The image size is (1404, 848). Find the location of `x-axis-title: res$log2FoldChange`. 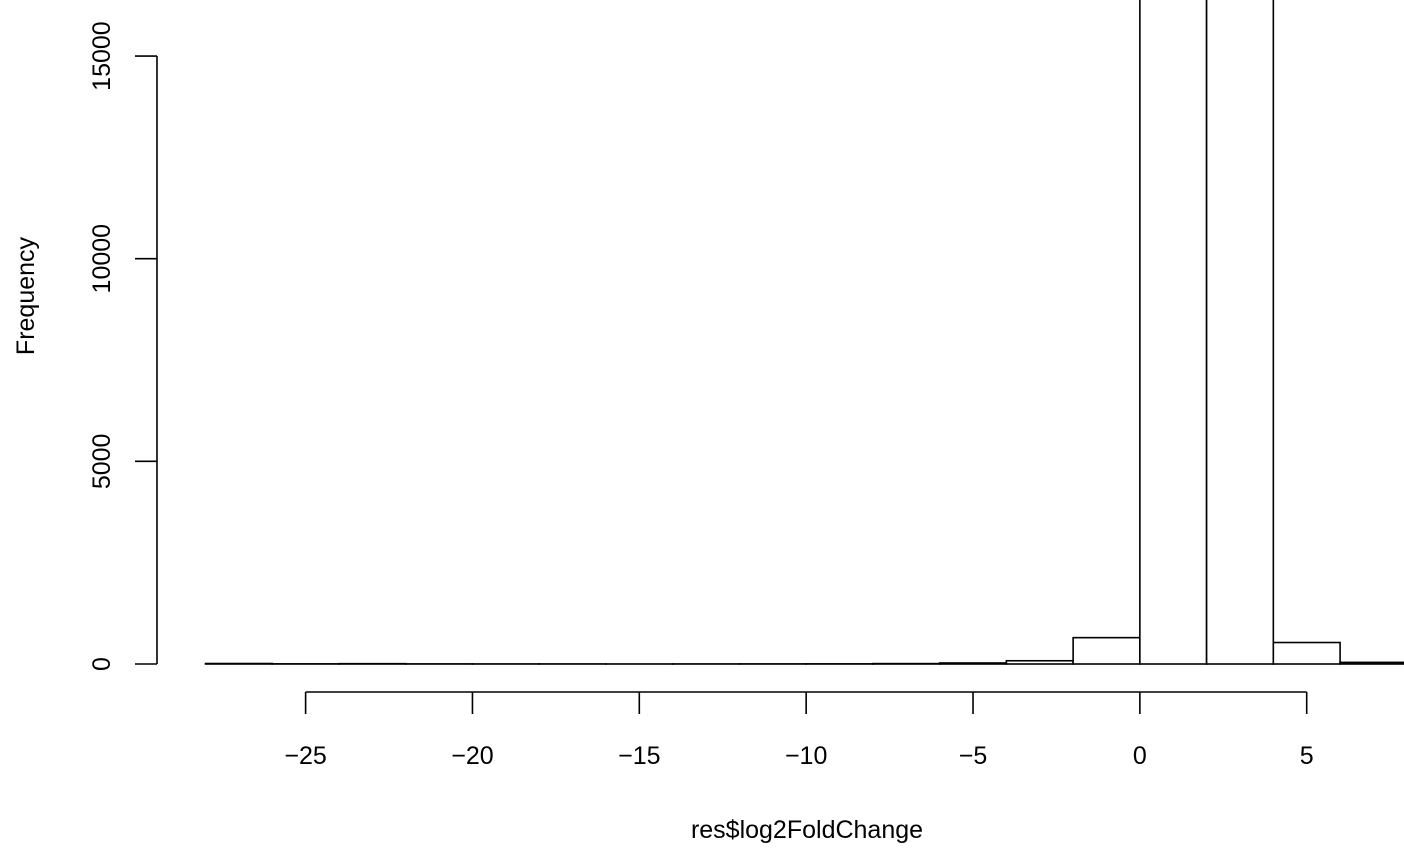

x-axis-title: res$log2FoldChange is located at coordinates (807, 830).